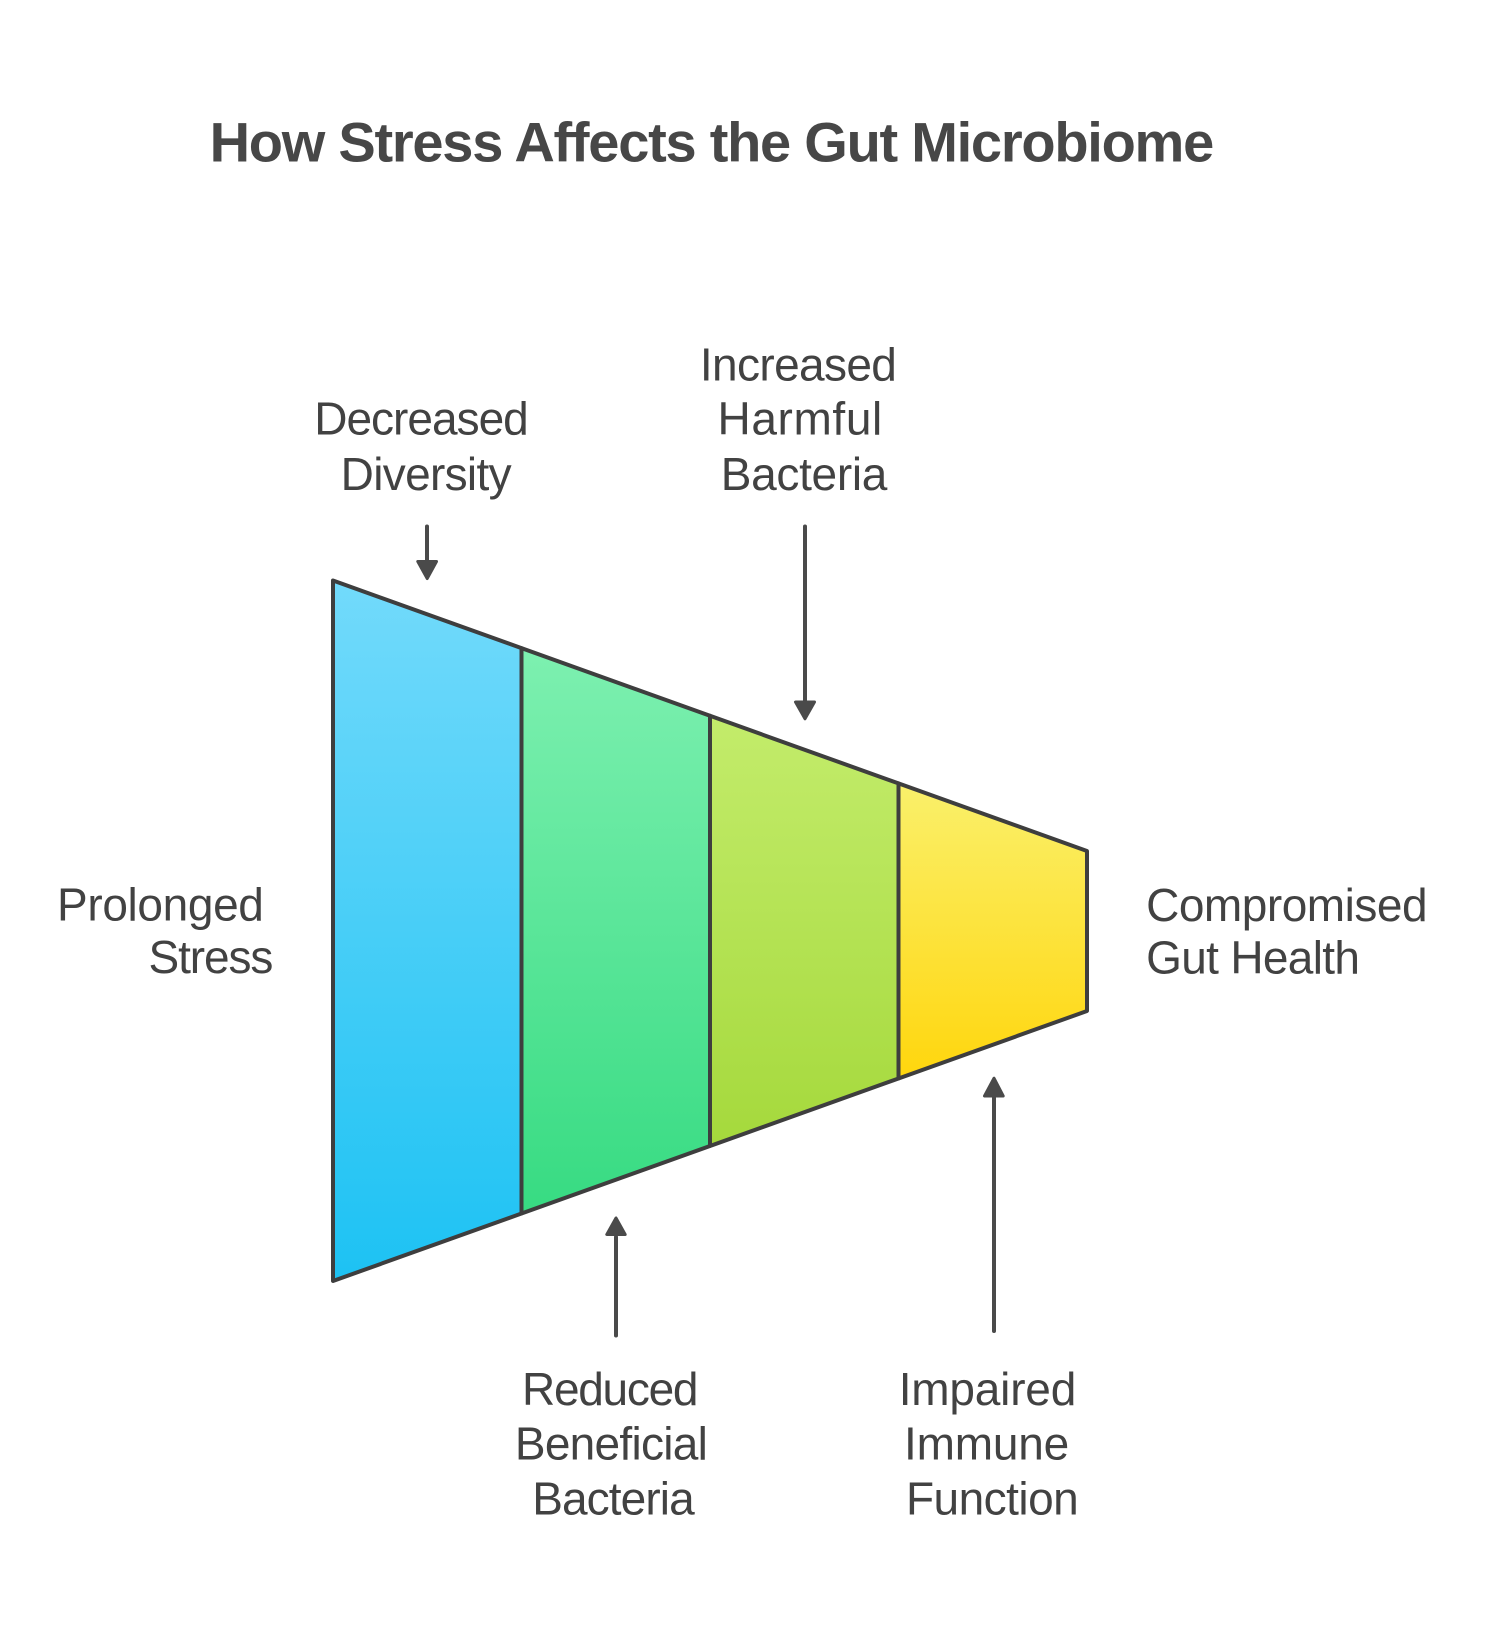 The image size is (1500, 1633). Describe the element at coordinates (611, 1444) in the screenshot. I see `svg-text: Beneficial` at that location.